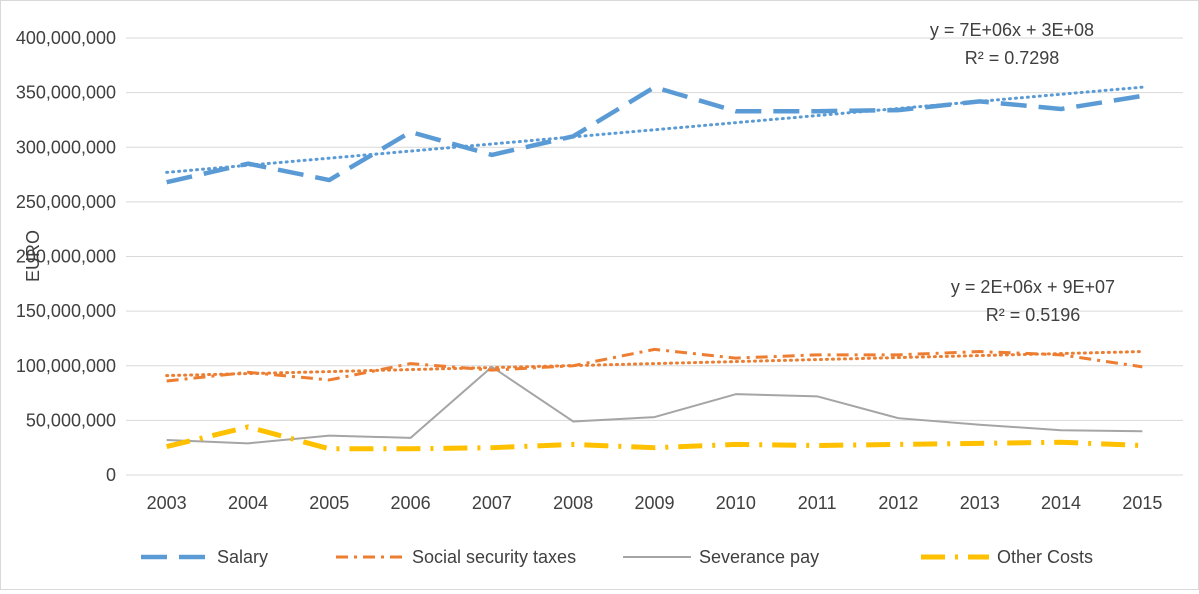 Image resolution: width=1199 pixels, height=594 pixels. What do you see at coordinates (33, 256) in the screenshot?
I see `y-axis-label: EURO` at bounding box center [33, 256].